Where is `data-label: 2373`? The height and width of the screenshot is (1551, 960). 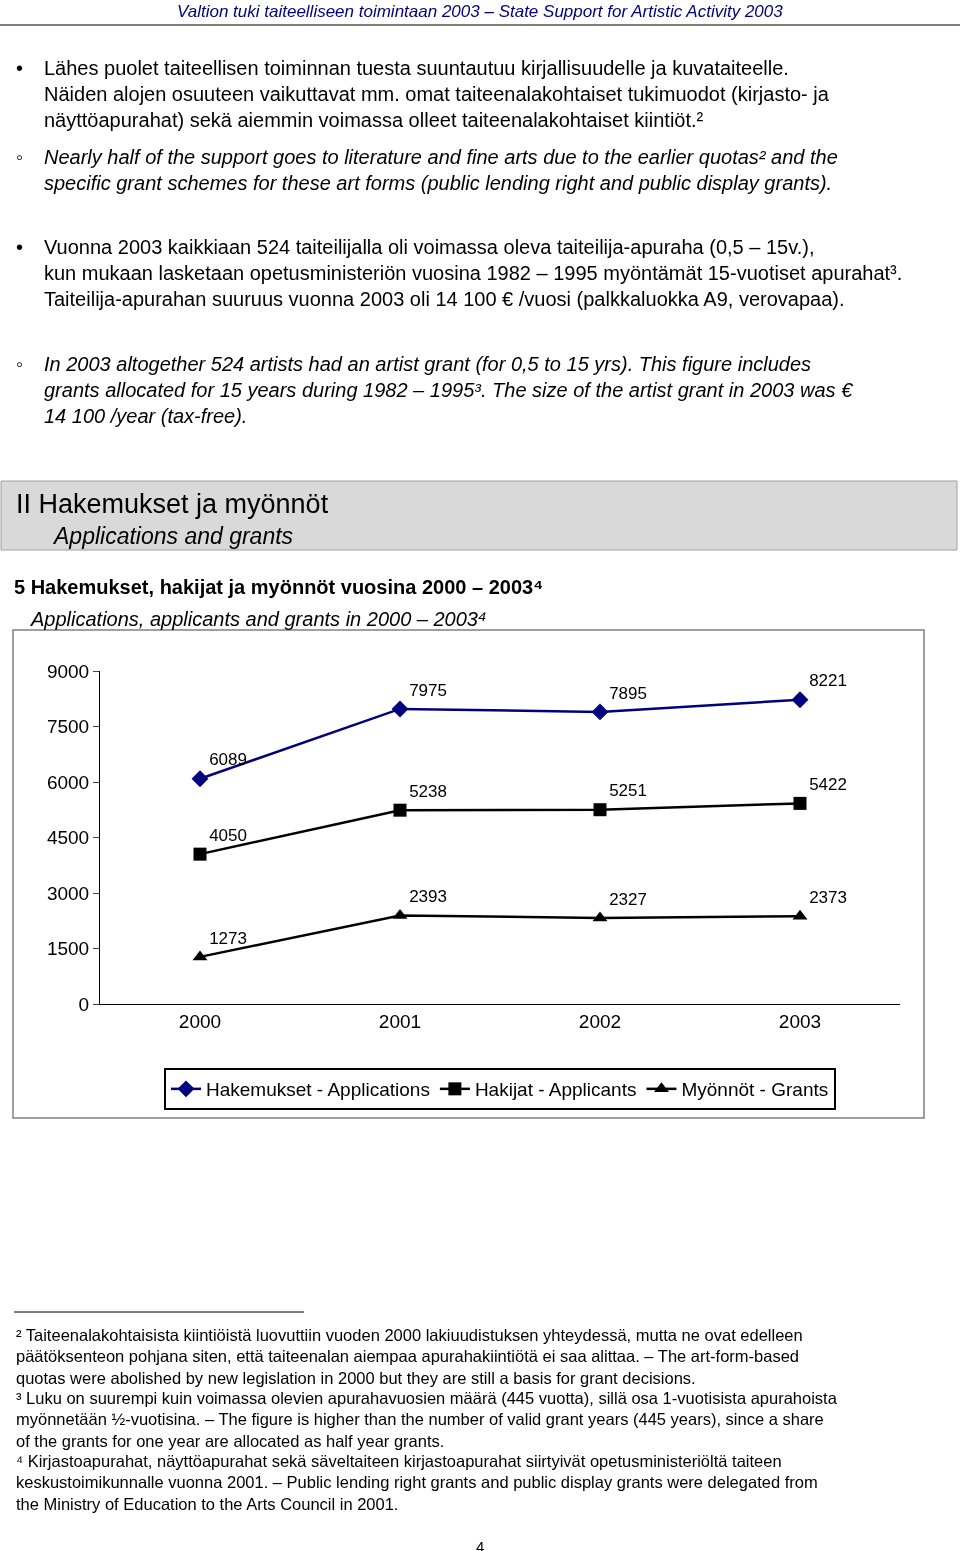
data-label: 2373 is located at coordinates (828, 897).